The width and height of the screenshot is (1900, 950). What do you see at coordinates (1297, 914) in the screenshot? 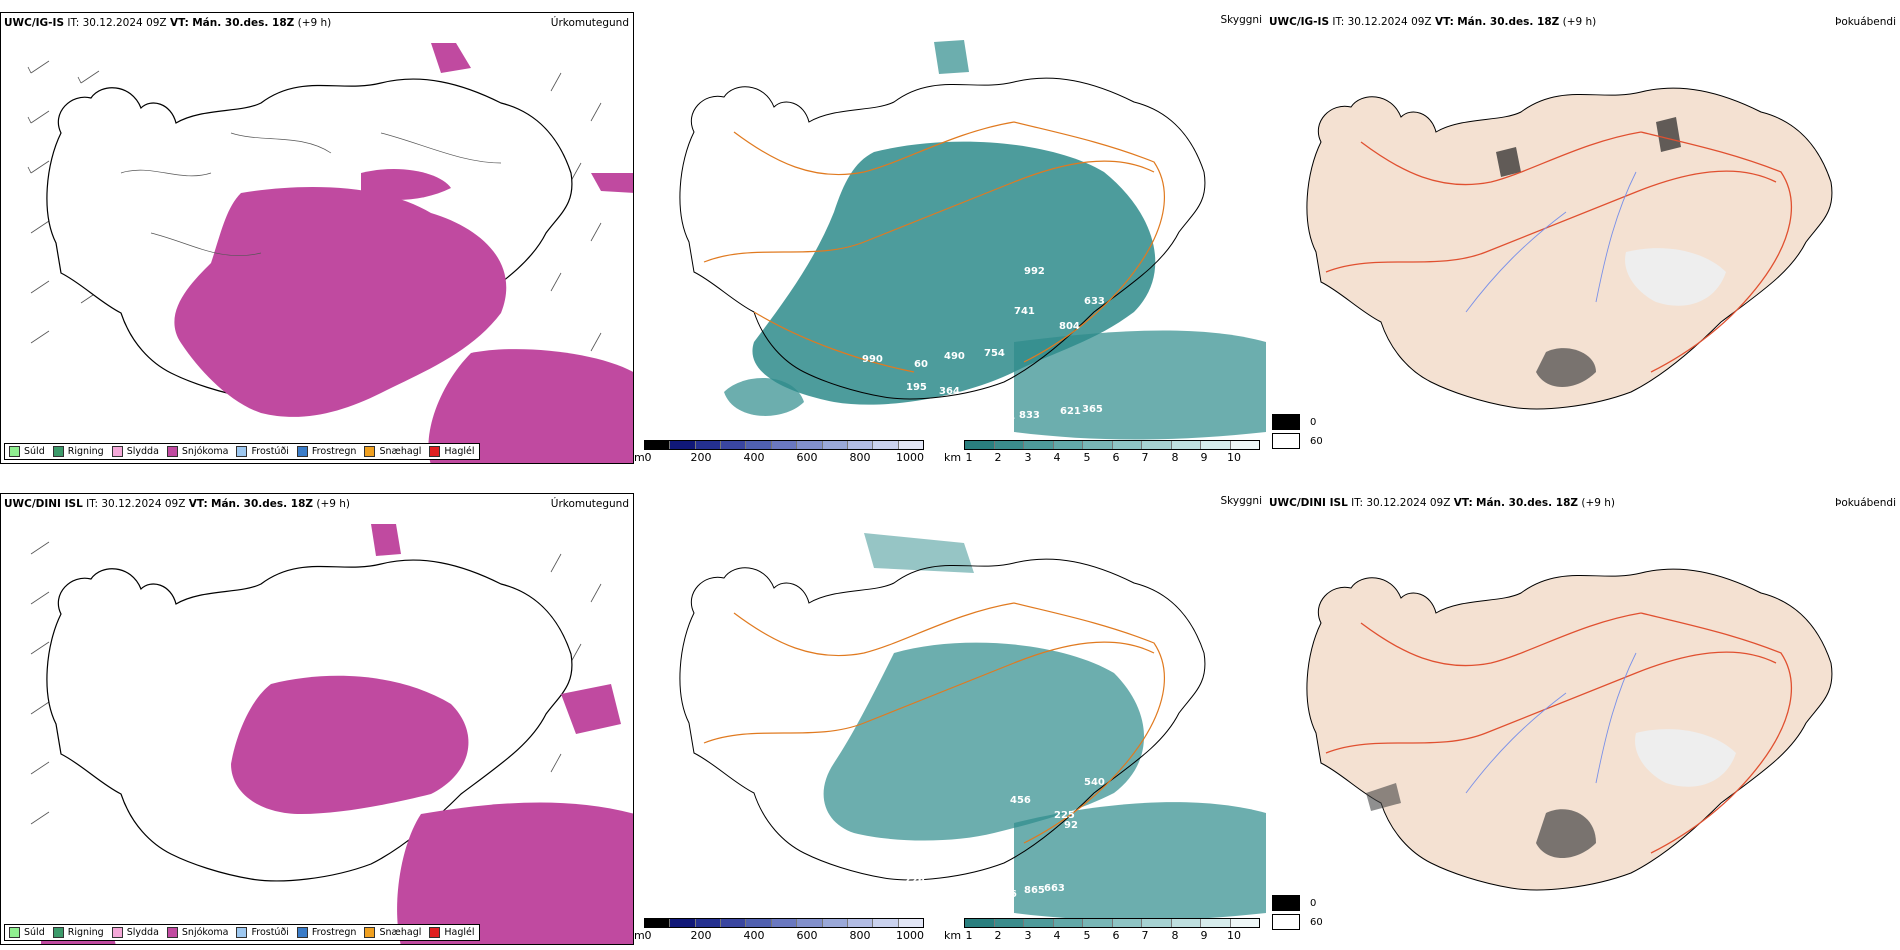
I see `fog-legend-bottom: 0 60` at bounding box center [1297, 914].